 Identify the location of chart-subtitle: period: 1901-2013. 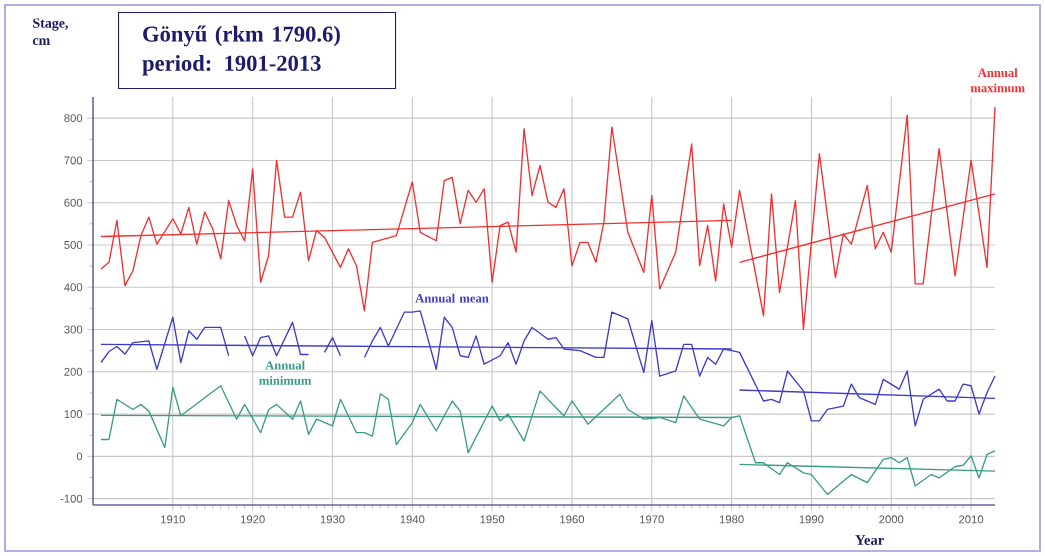
(231, 65).